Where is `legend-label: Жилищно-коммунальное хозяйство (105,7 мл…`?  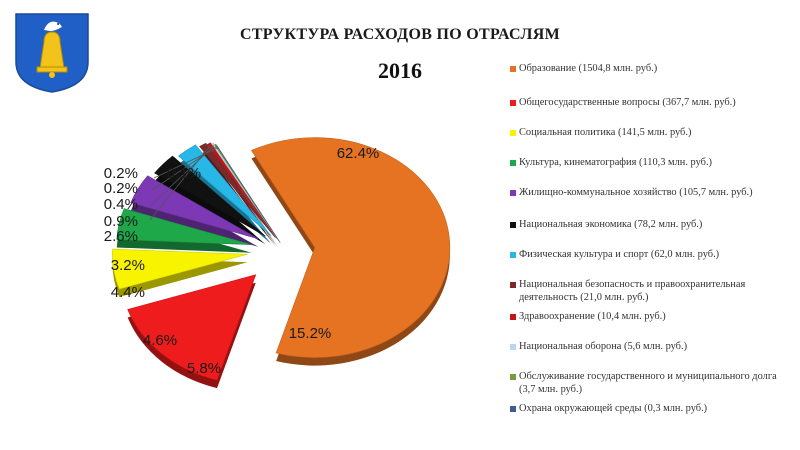 legend-label: Жилищно-коммунальное хозяйство (105,7 мл… is located at coordinates (636, 192).